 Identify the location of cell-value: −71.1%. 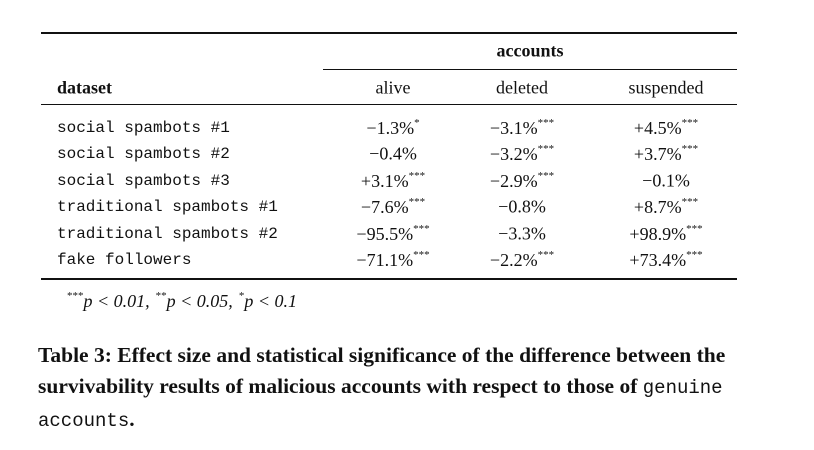
(385, 260).